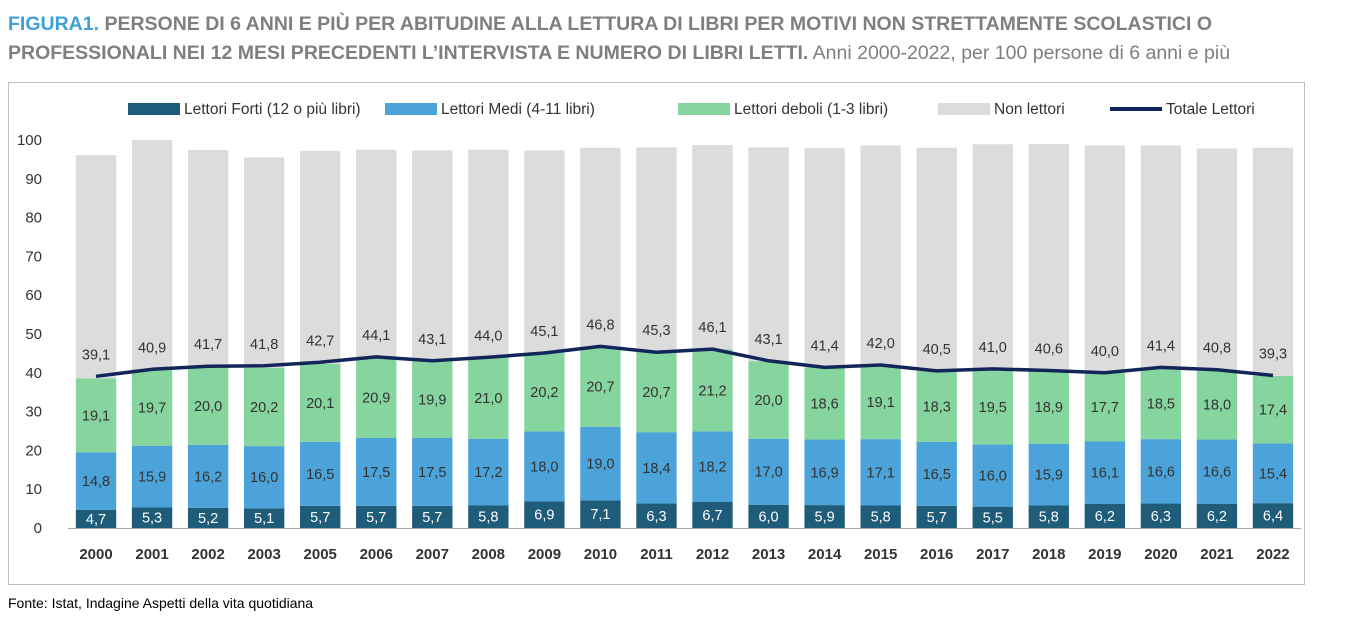 Image resolution: width=1346 pixels, height=630 pixels. Describe the element at coordinates (937, 350) in the screenshot. I see `line-data-label: 40,5` at that location.